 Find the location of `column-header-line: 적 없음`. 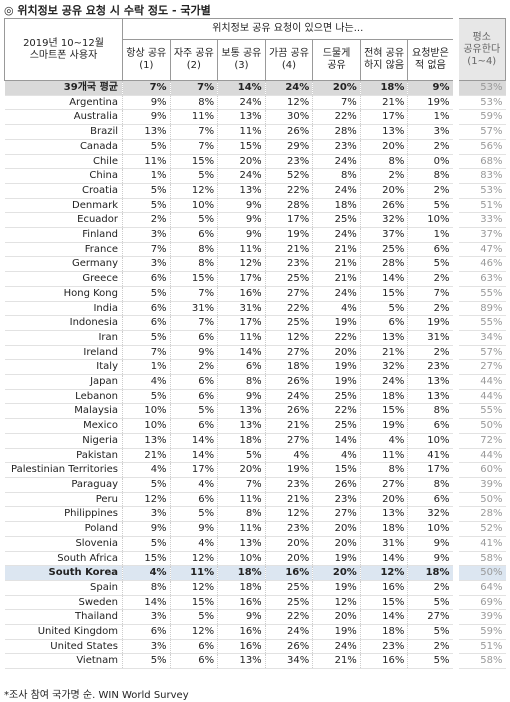

column-header-line: 적 없음 is located at coordinates (430, 65).